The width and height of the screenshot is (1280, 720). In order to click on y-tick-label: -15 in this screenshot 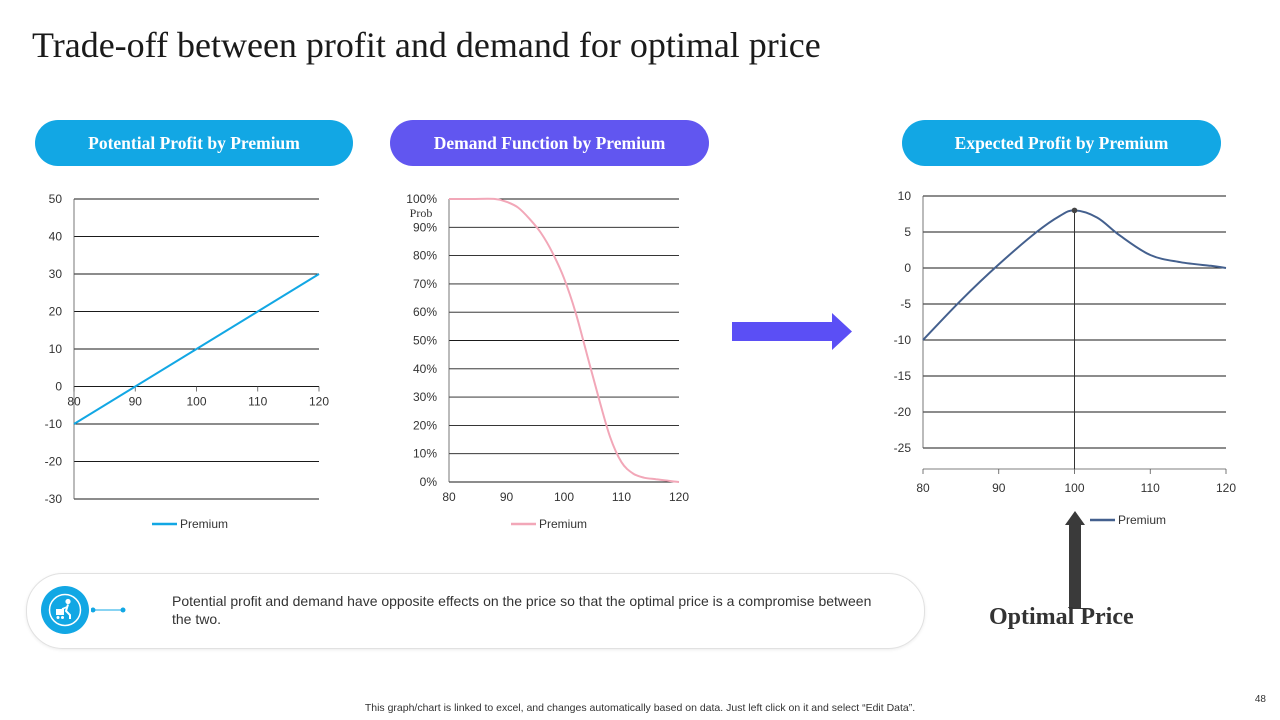, I will do `click(903, 376)`.